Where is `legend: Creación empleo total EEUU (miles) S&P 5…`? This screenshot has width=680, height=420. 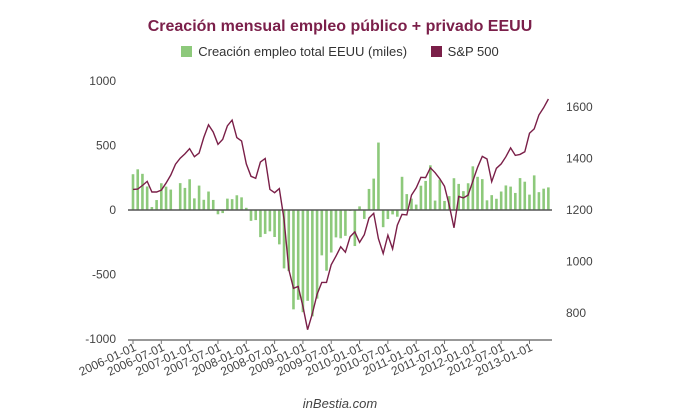 legend: Creación empleo total EEUU (miles) S&P 5… is located at coordinates (340, 52).